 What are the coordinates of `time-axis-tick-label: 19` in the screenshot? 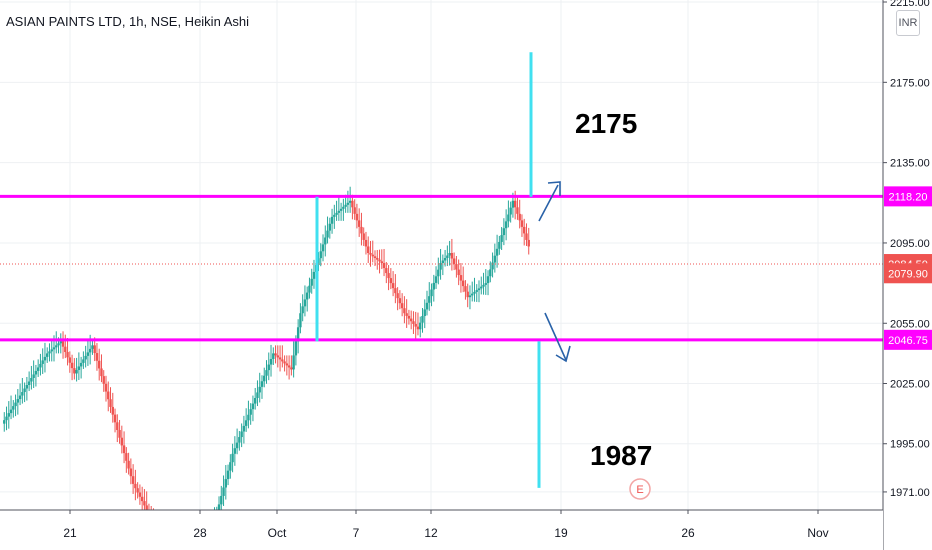 It's located at (561, 533).